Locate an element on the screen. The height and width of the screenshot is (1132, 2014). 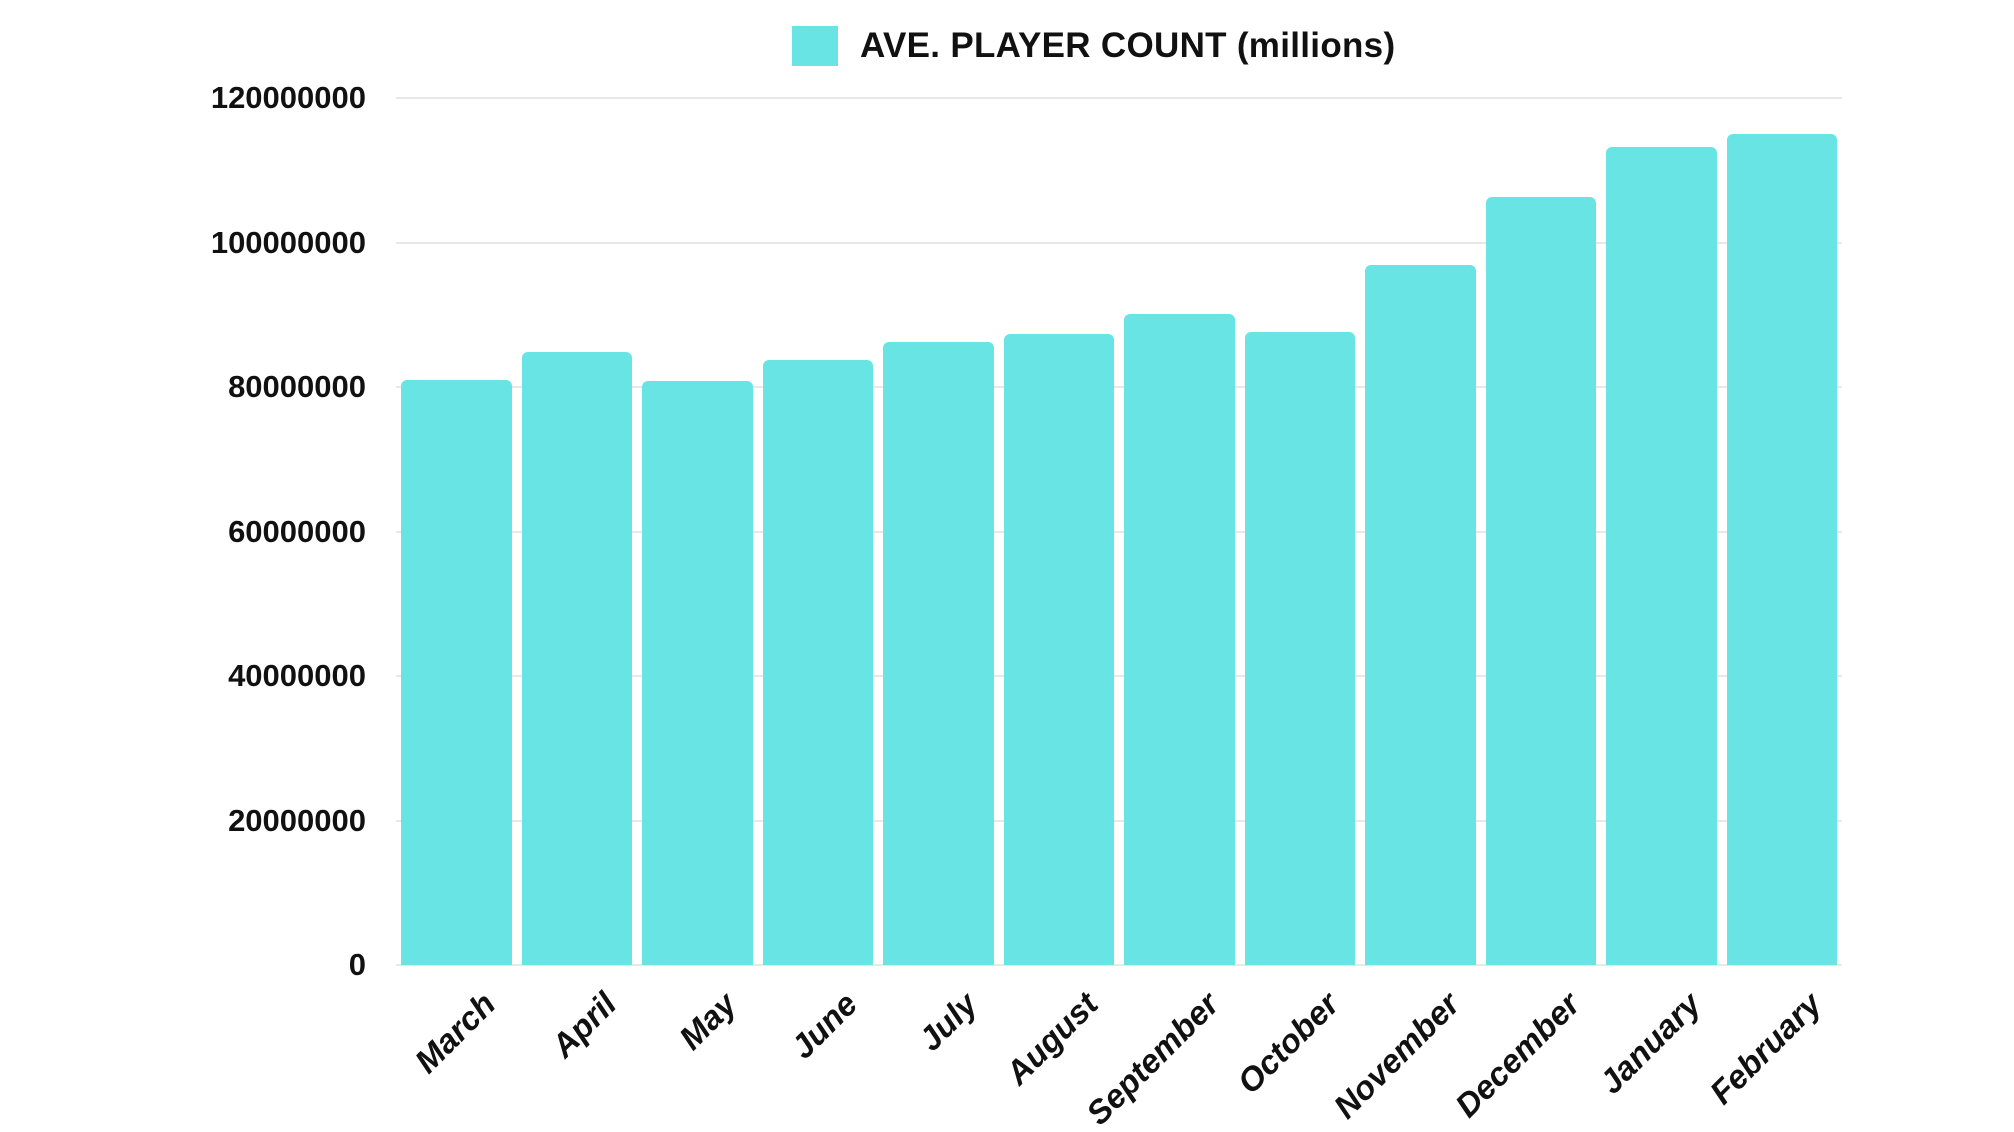
x-tick-label: February is located at coordinates (1764, 1048).